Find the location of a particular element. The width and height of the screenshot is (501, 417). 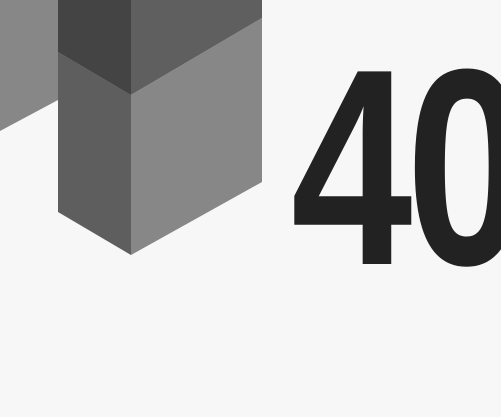

block-left-panel is located at coordinates (29, 65).